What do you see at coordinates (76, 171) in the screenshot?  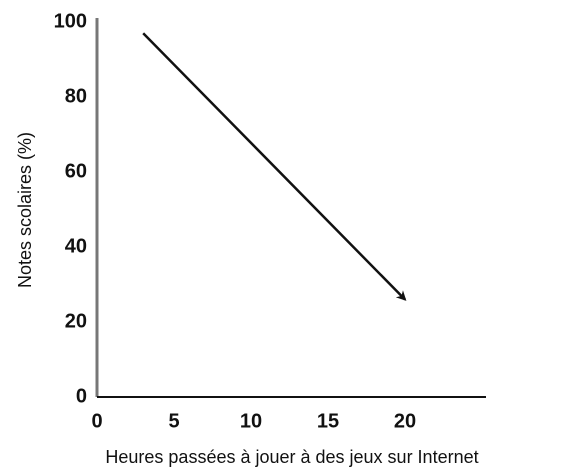 I see `y-tick-label: 60` at bounding box center [76, 171].